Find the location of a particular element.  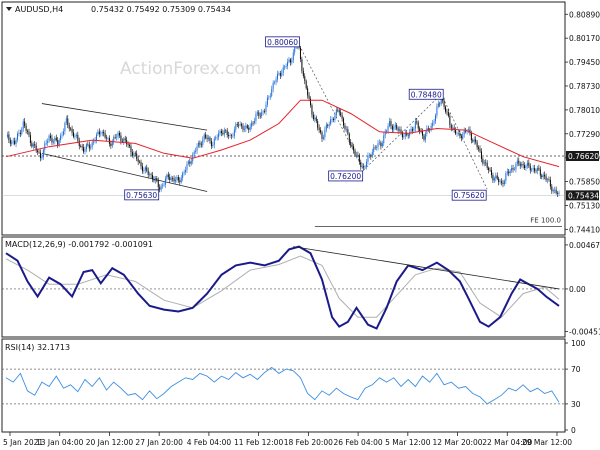

current-price-badge is located at coordinates (582, 195).